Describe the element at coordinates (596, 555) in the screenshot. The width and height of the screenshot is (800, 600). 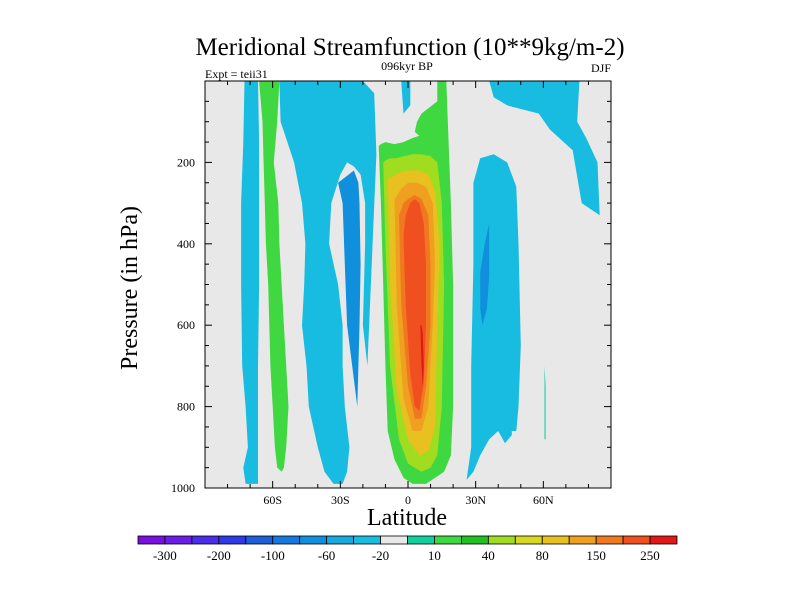
I see `colorbar-label: 150` at that location.